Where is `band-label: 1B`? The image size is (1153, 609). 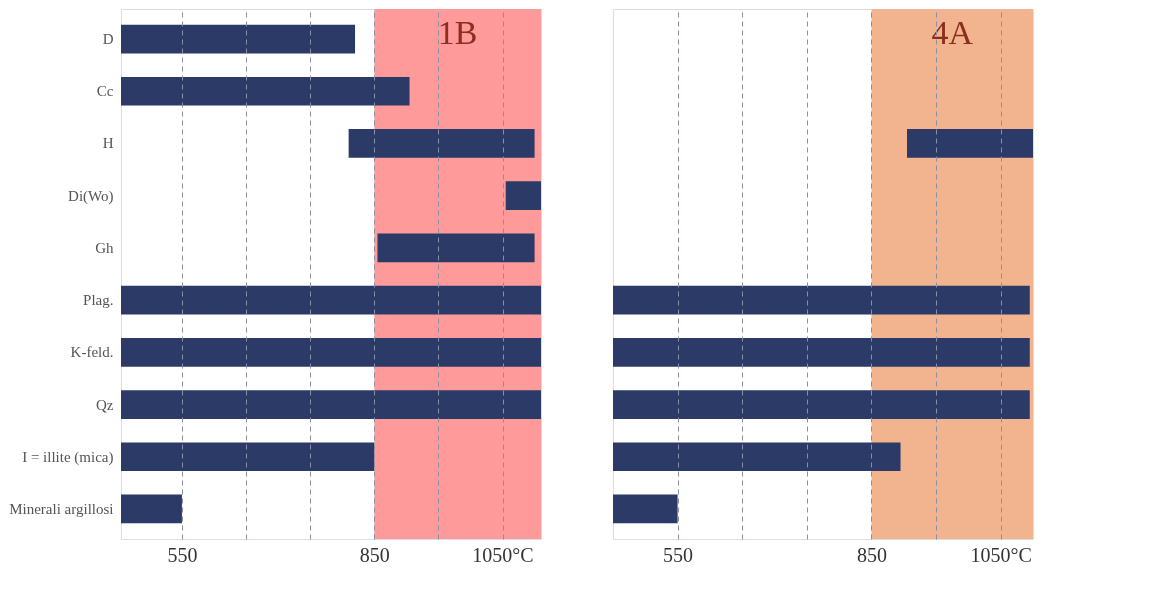 band-label: 1B is located at coordinates (457, 32).